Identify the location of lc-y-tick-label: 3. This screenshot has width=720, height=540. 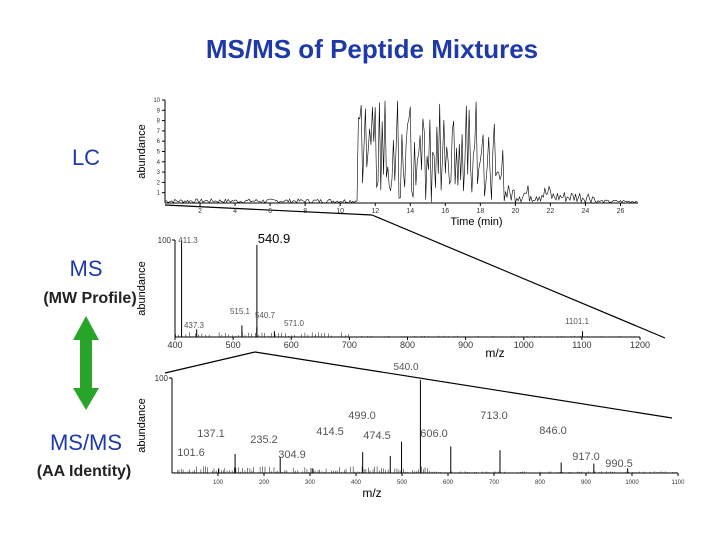
(159, 173).